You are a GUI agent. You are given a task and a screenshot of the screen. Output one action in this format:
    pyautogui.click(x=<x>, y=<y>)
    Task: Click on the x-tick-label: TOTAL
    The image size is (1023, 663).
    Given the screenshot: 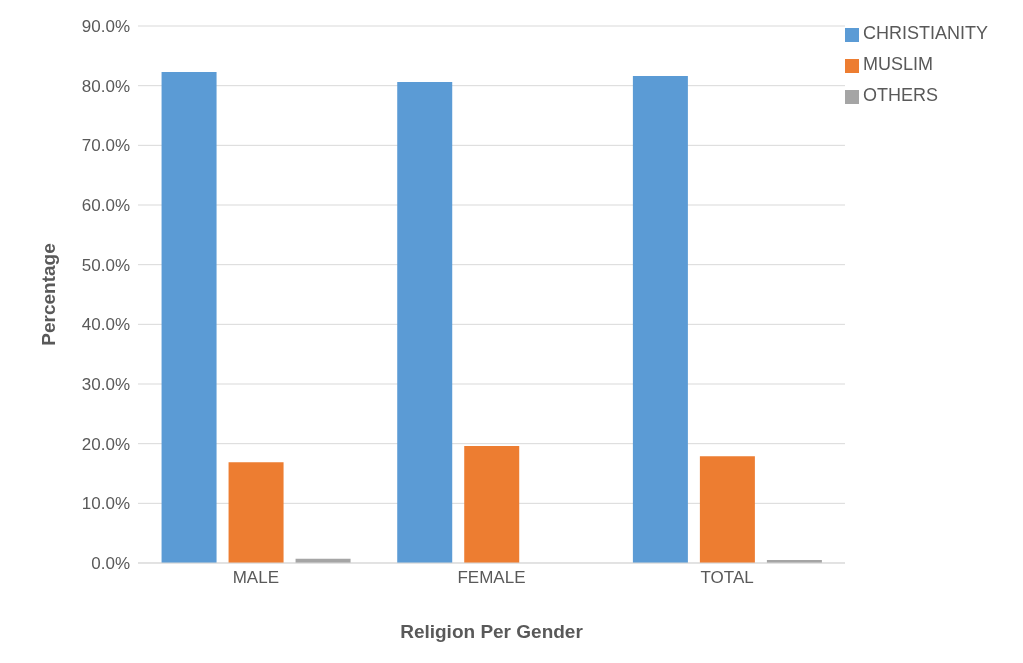 What is the action you would take?
    pyautogui.click(x=727, y=578)
    